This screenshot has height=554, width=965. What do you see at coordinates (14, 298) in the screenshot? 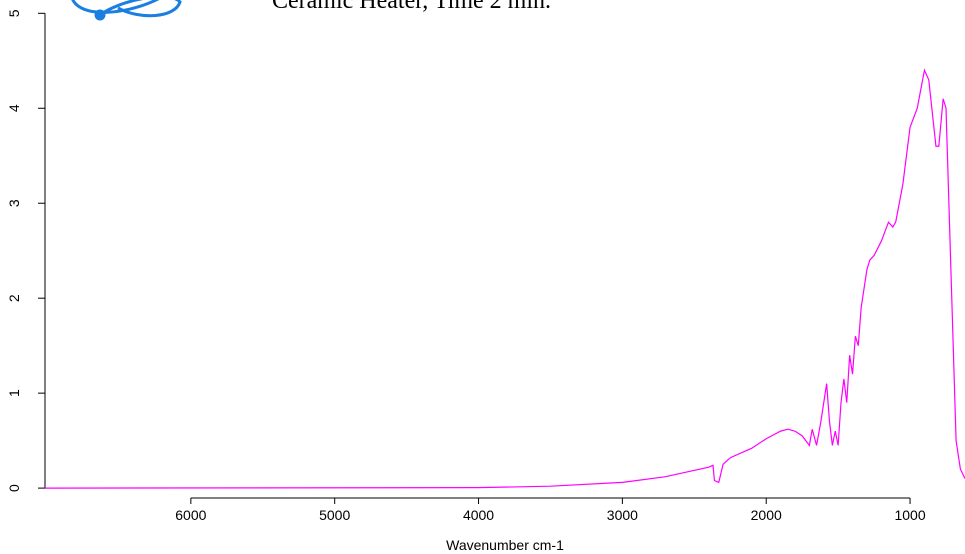
I see `y-tick-label: 2` at bounding box center [14, 298].